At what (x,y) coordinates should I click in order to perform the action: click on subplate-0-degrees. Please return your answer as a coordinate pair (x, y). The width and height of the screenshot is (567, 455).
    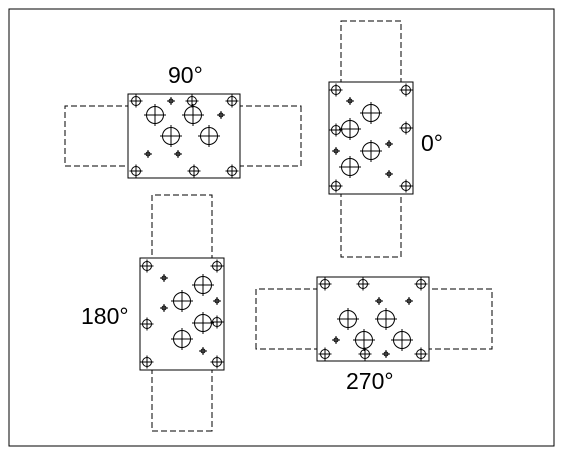
    Looking at the image, I should click on (371, 139).